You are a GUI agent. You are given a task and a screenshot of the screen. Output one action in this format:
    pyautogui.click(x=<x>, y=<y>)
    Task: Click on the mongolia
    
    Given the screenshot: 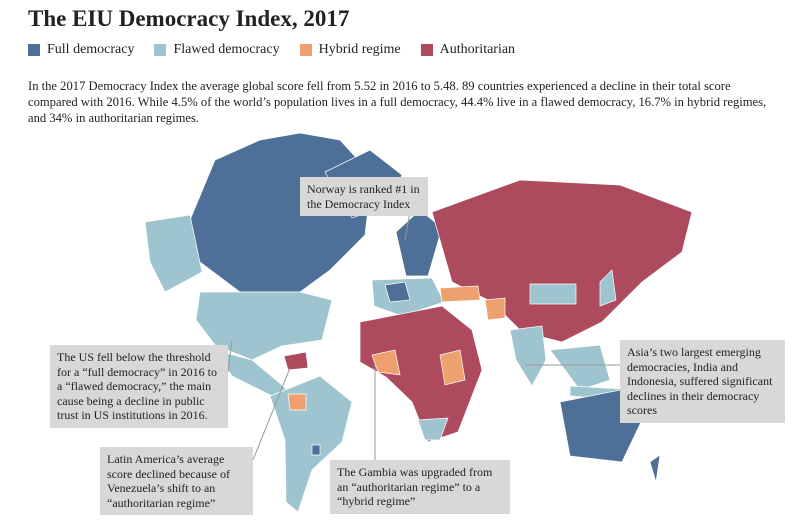 What is the action you would take?
    pyautogui.click(x=553, y=294)
    